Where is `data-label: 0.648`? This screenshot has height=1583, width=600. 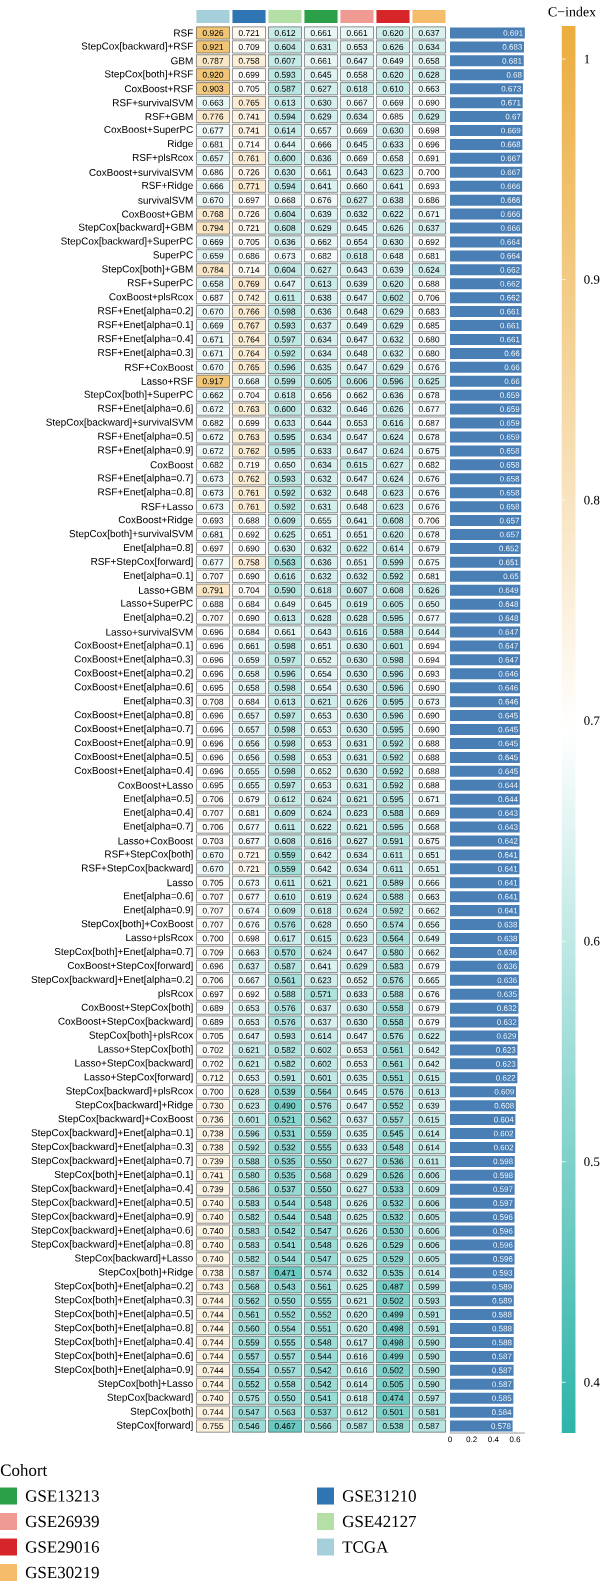
data-label: 0.648 is located at coordinates (357, 506).